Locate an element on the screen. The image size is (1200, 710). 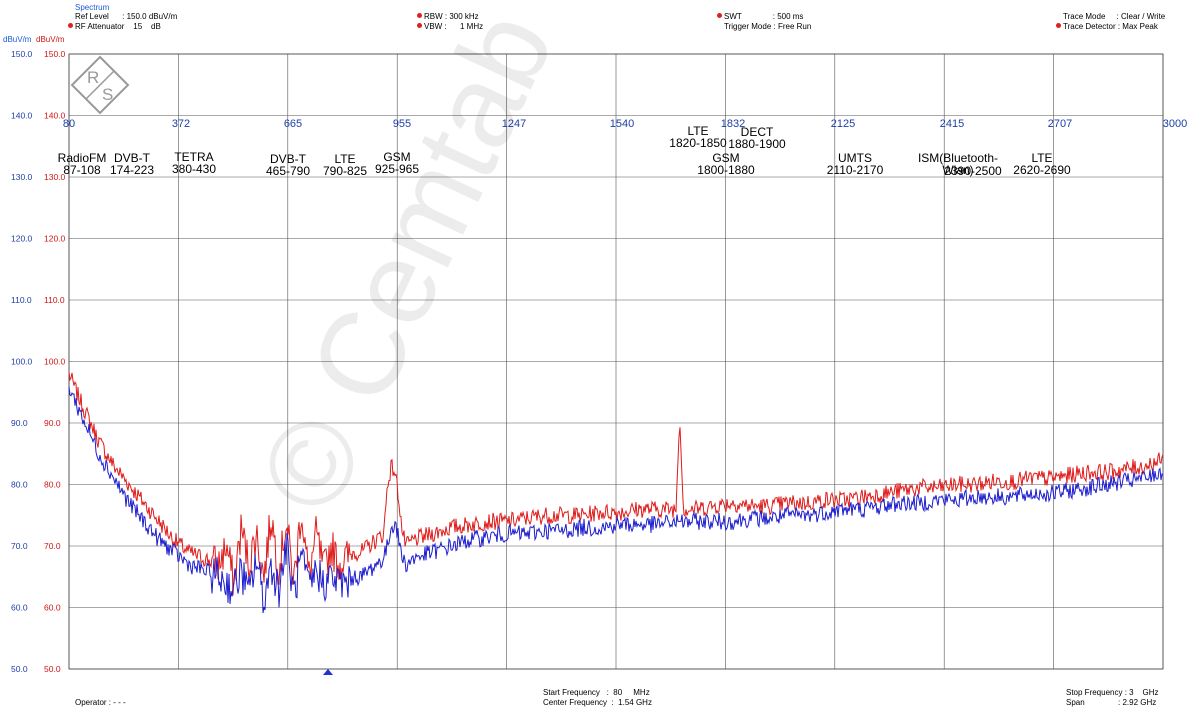
rf-attenuator: RF Attenuator 15 dB is located at coordinates (114, 27).